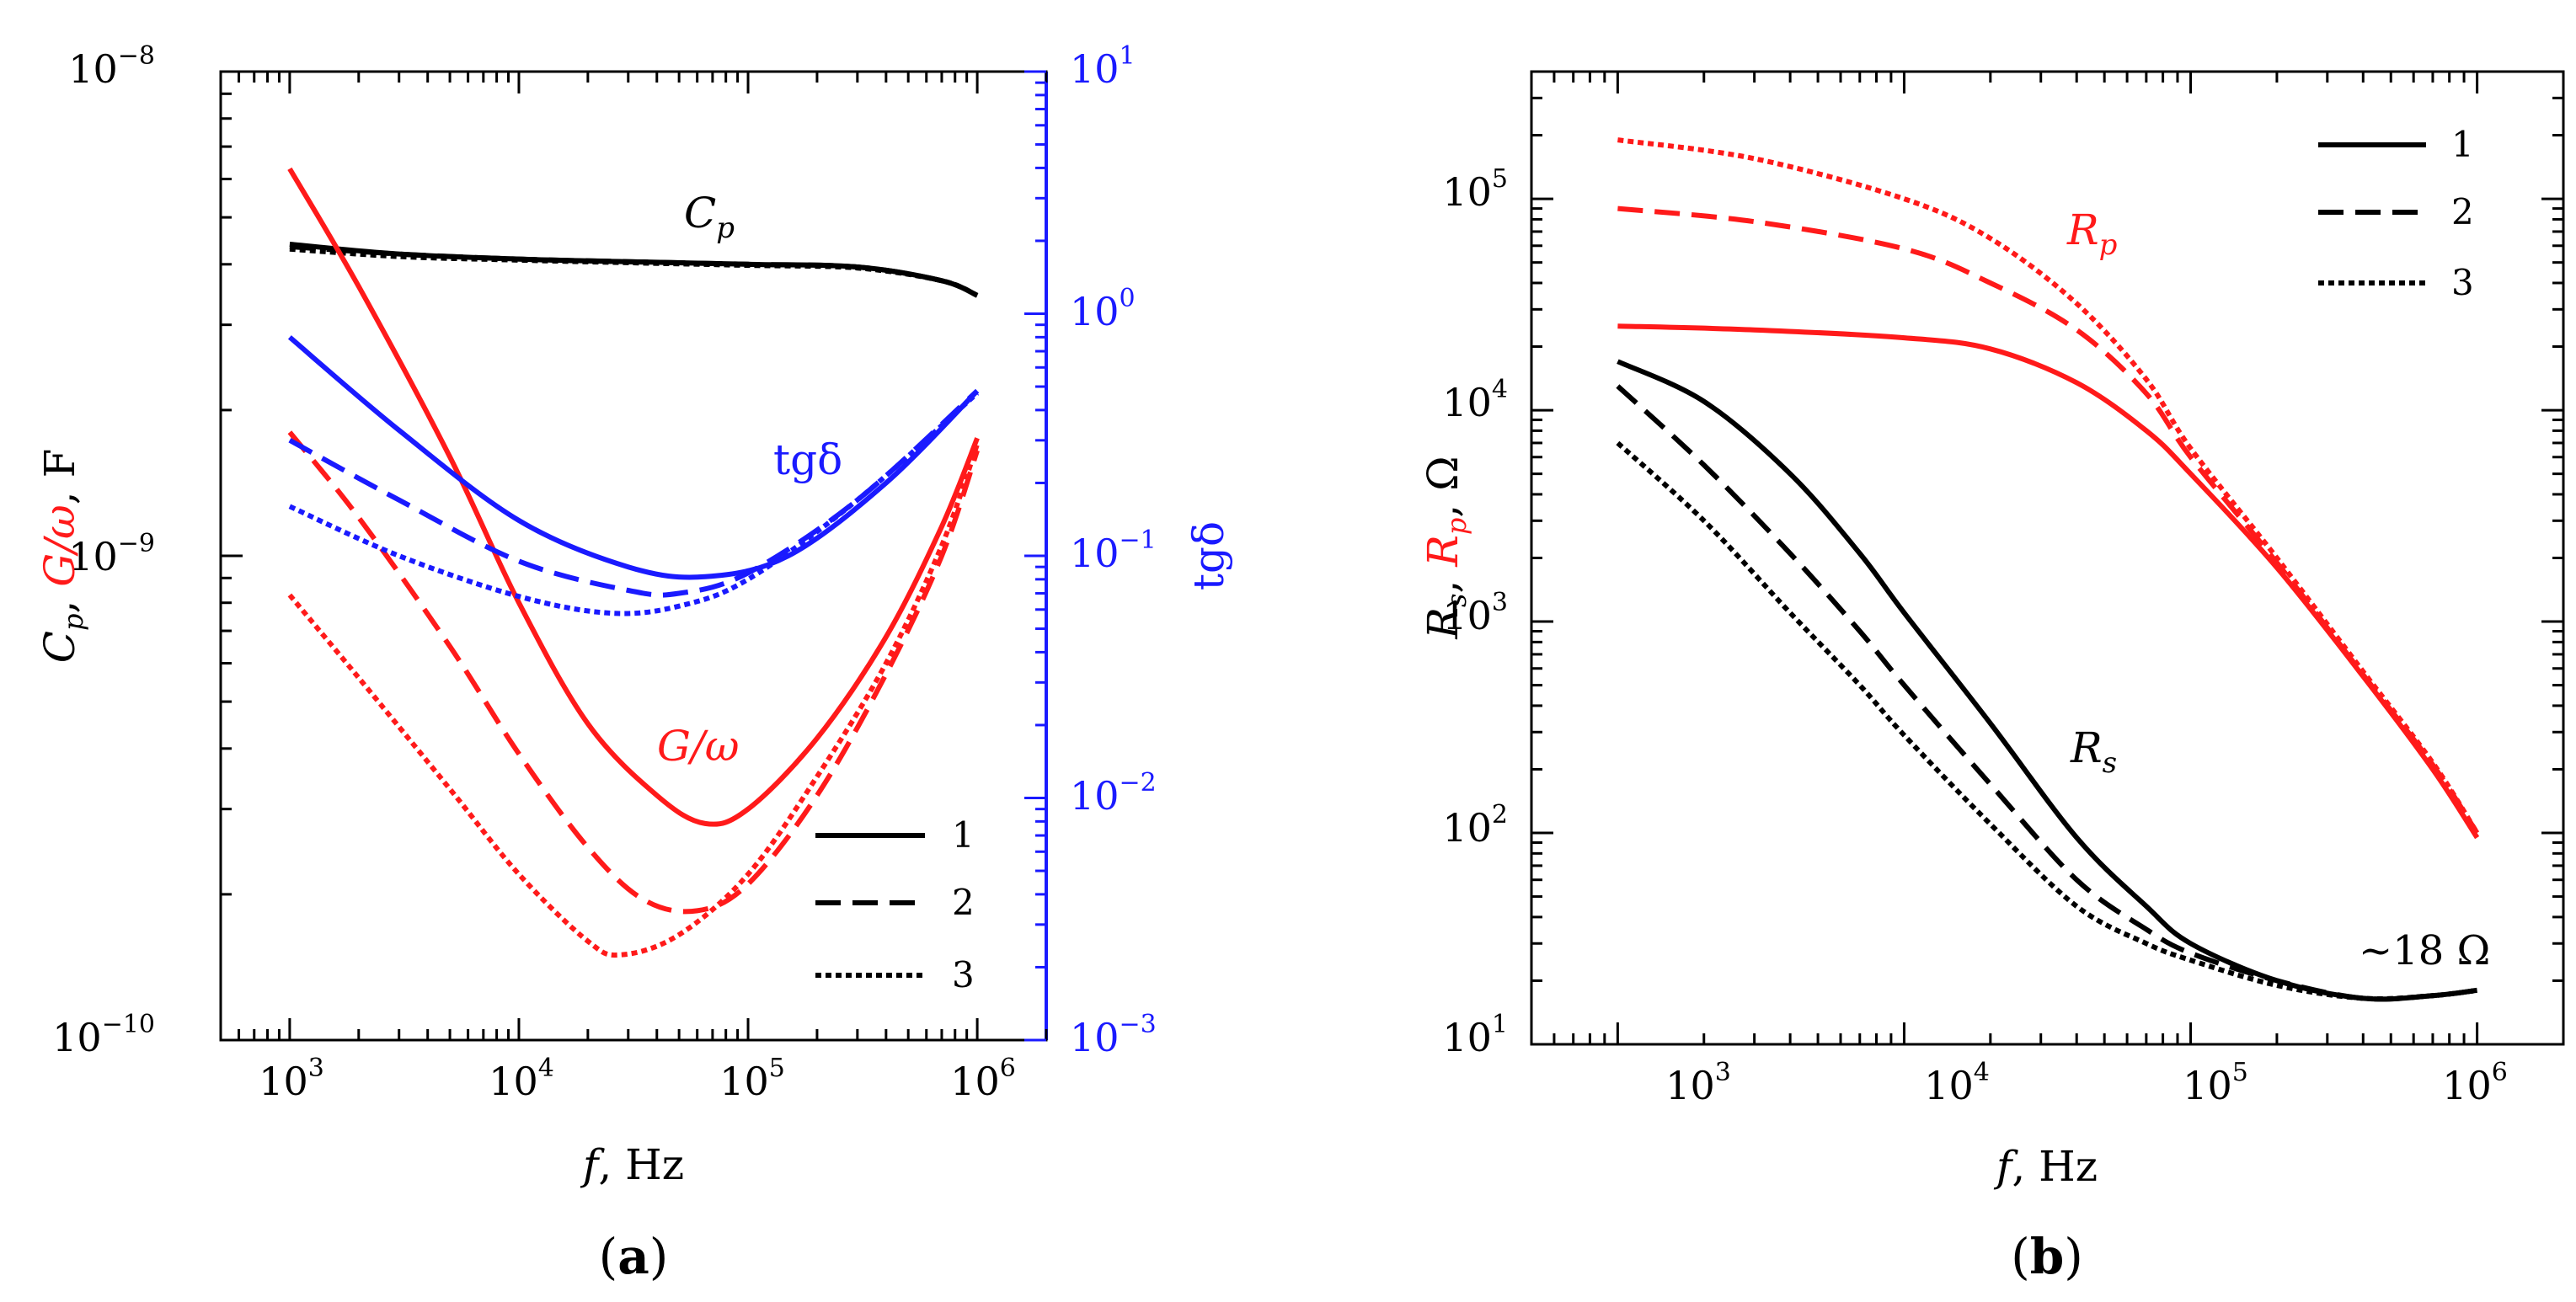 The width and height of the screenshot is (2576, 1302). What do you see at coordinates (2462, 211) in the screenshot?
I see `panel-b-legend-label: 2` at bounding box center [2462, 211].